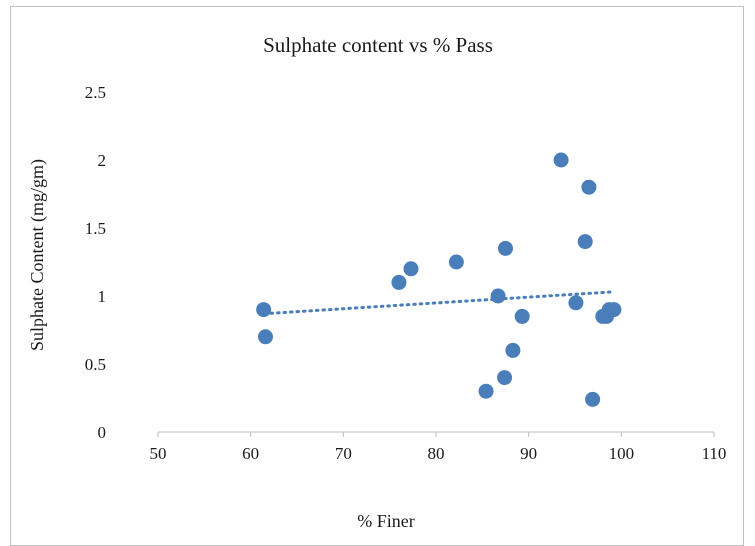 Image resolution: width=755 pixels, height=546 pixels. I want to click on y-tick-labels: 0 0.5 1 1.5 2 2.5, so click(95, 262).